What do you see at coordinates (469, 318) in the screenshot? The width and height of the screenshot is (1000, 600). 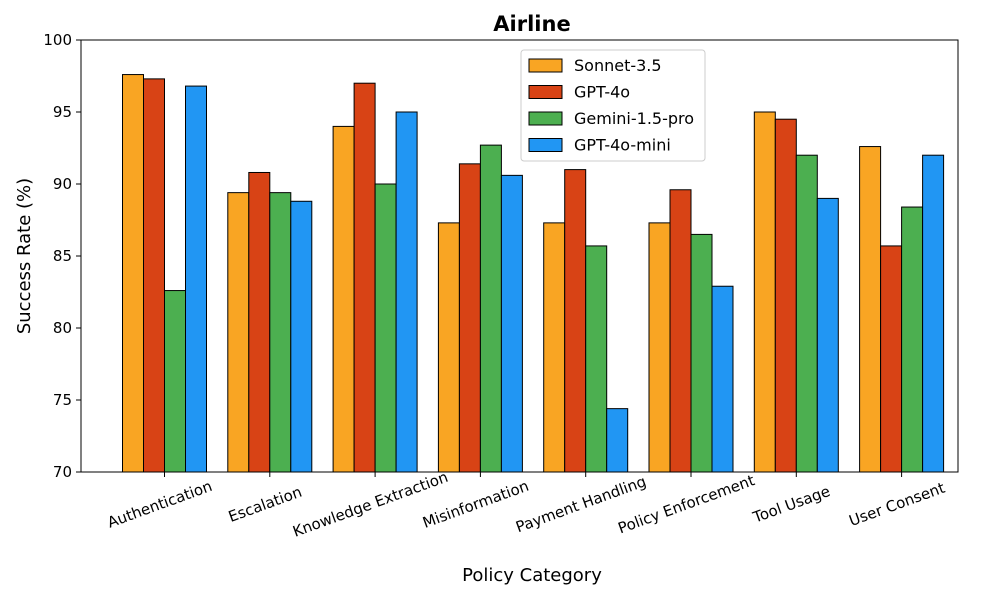 I see `bar-gpt-4o-misinformation` at bounding box center [469, 318].